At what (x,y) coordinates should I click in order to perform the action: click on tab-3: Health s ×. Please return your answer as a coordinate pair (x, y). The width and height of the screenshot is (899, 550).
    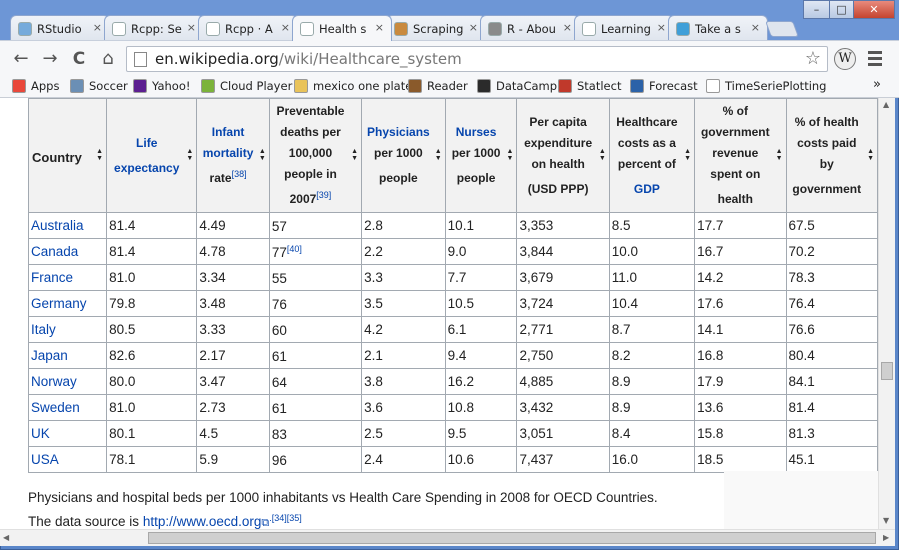
    Looking at the image, I should click on (342, 28).